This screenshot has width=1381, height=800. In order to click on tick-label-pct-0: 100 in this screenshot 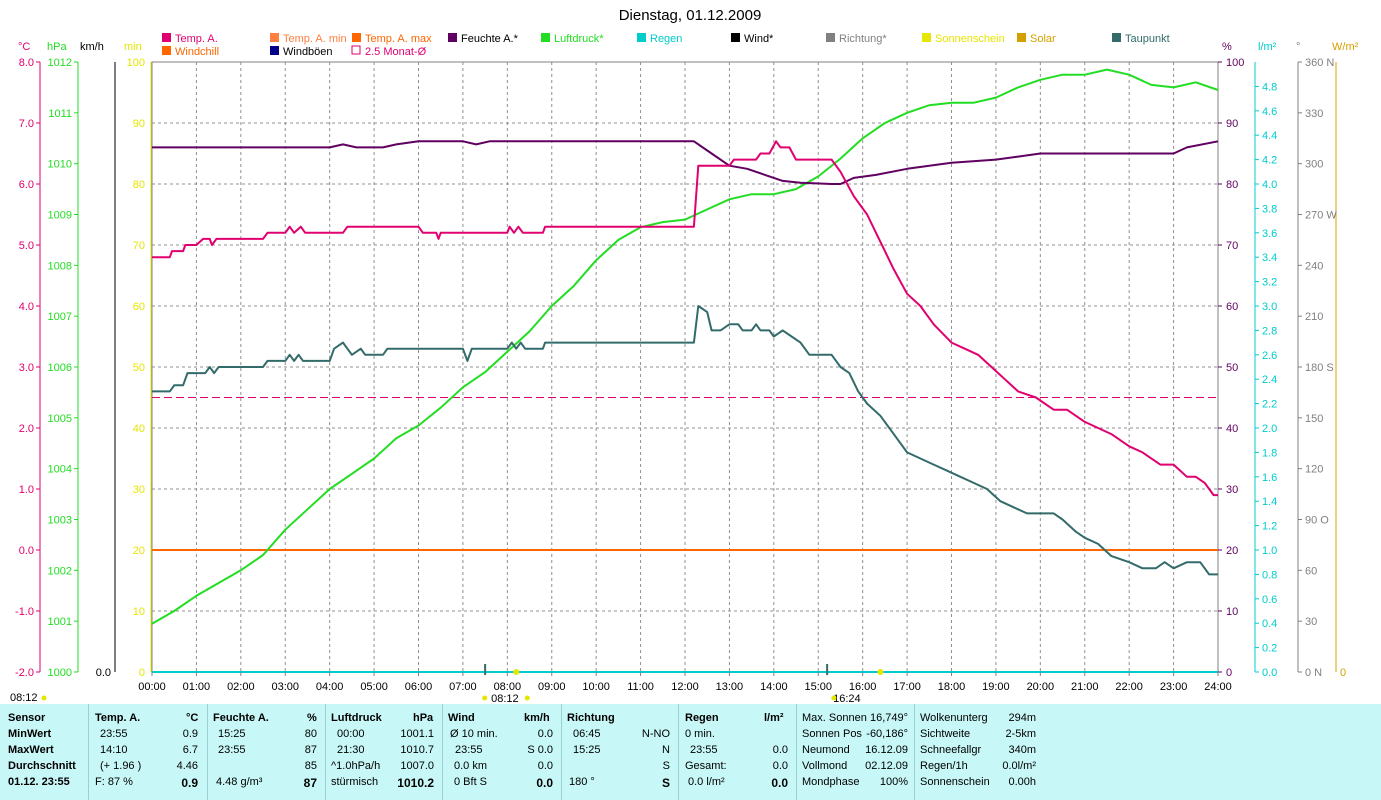, I will do `click(1235, 63)`.